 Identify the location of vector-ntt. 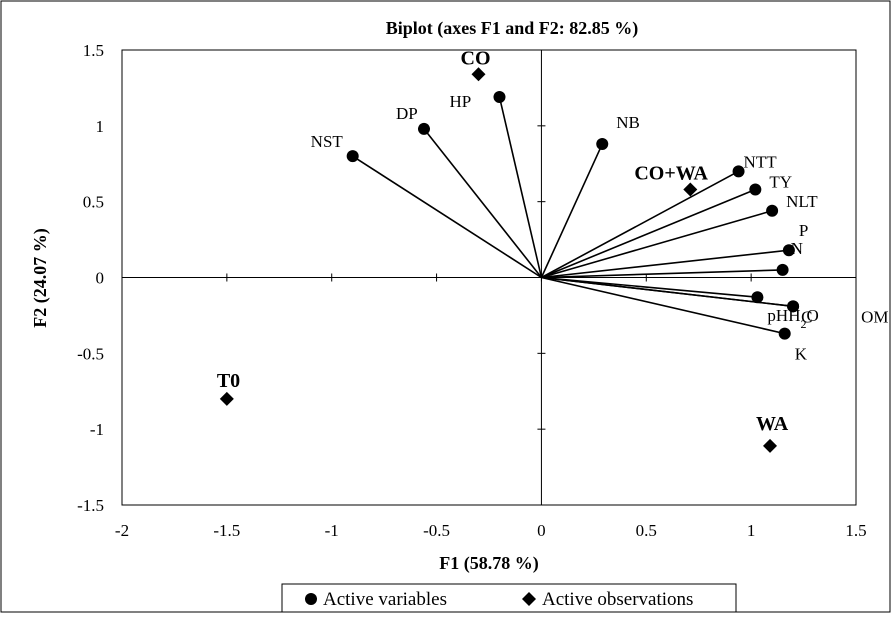
(640, 224).